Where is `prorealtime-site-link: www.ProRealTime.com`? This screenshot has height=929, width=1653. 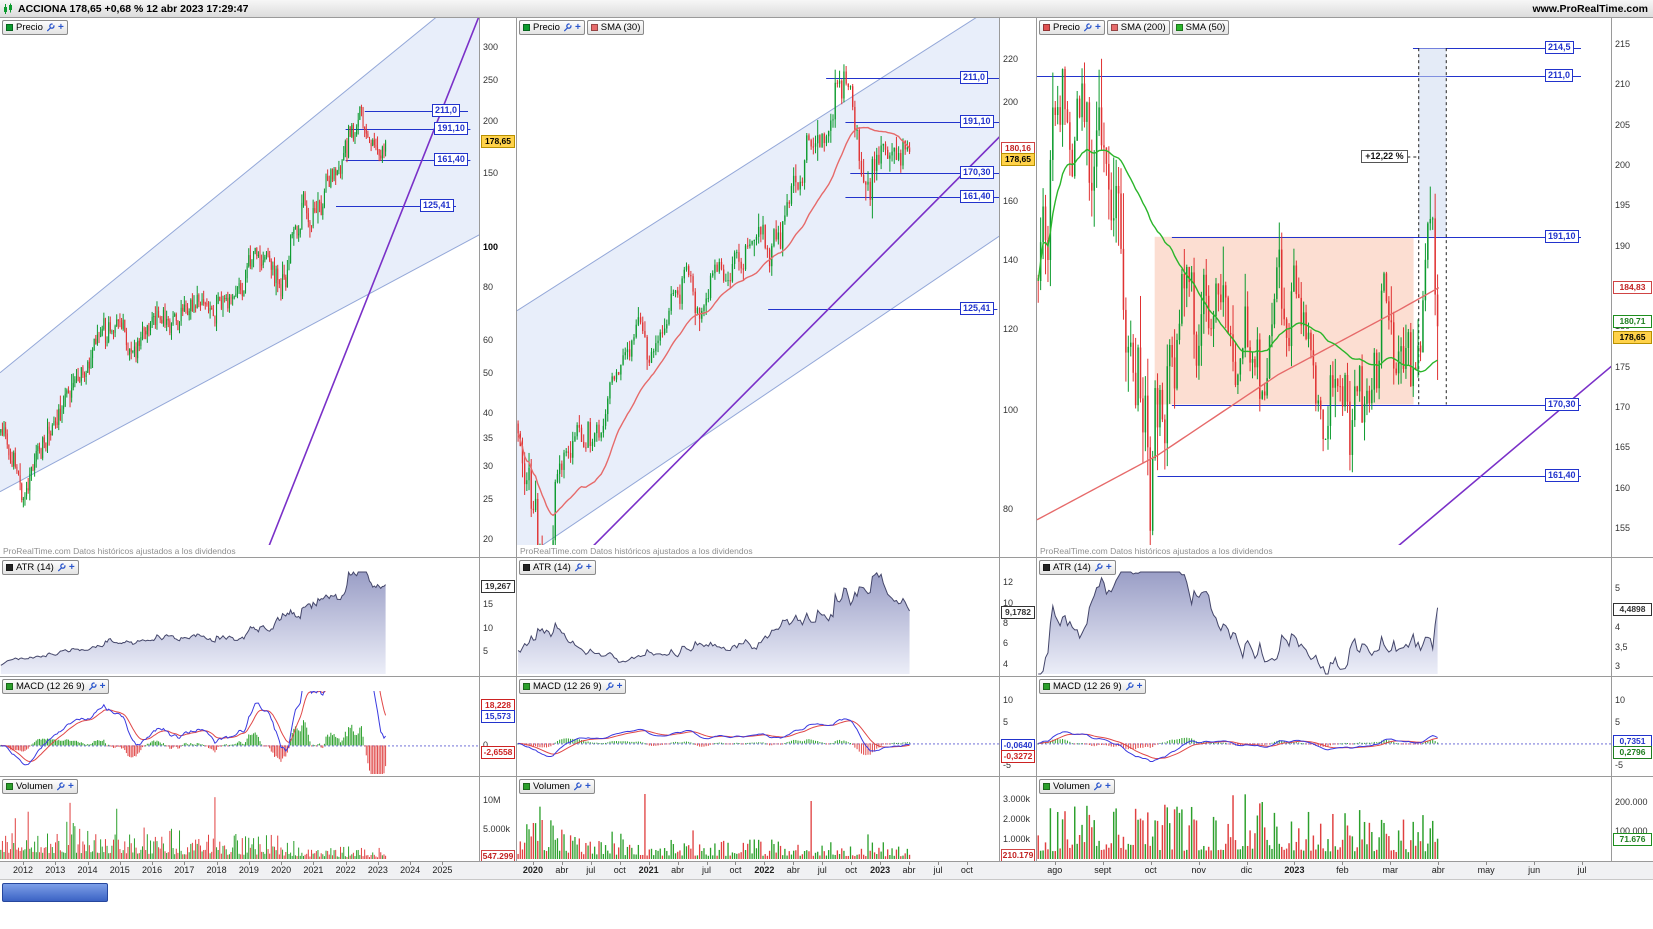
prorealtime-site-link: www.ProRealTime.com is located at coordinates (1590, 8).